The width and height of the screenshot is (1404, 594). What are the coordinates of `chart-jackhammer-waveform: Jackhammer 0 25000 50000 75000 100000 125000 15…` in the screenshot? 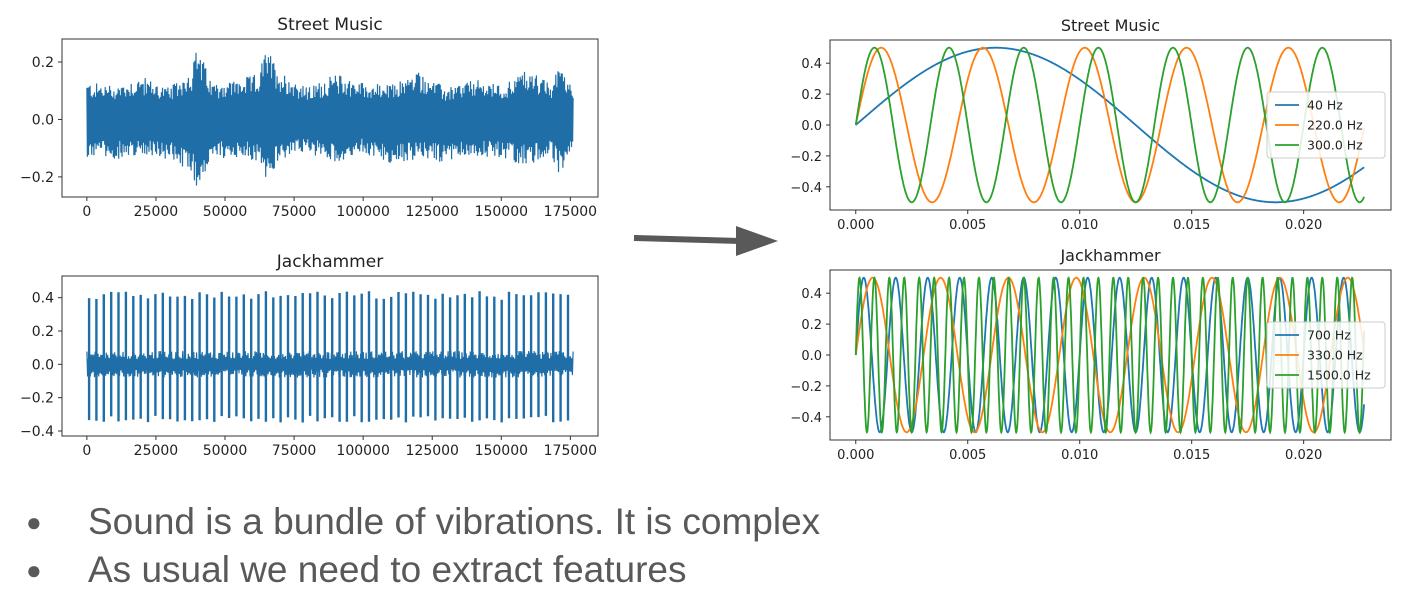 It's located at (309, 355).